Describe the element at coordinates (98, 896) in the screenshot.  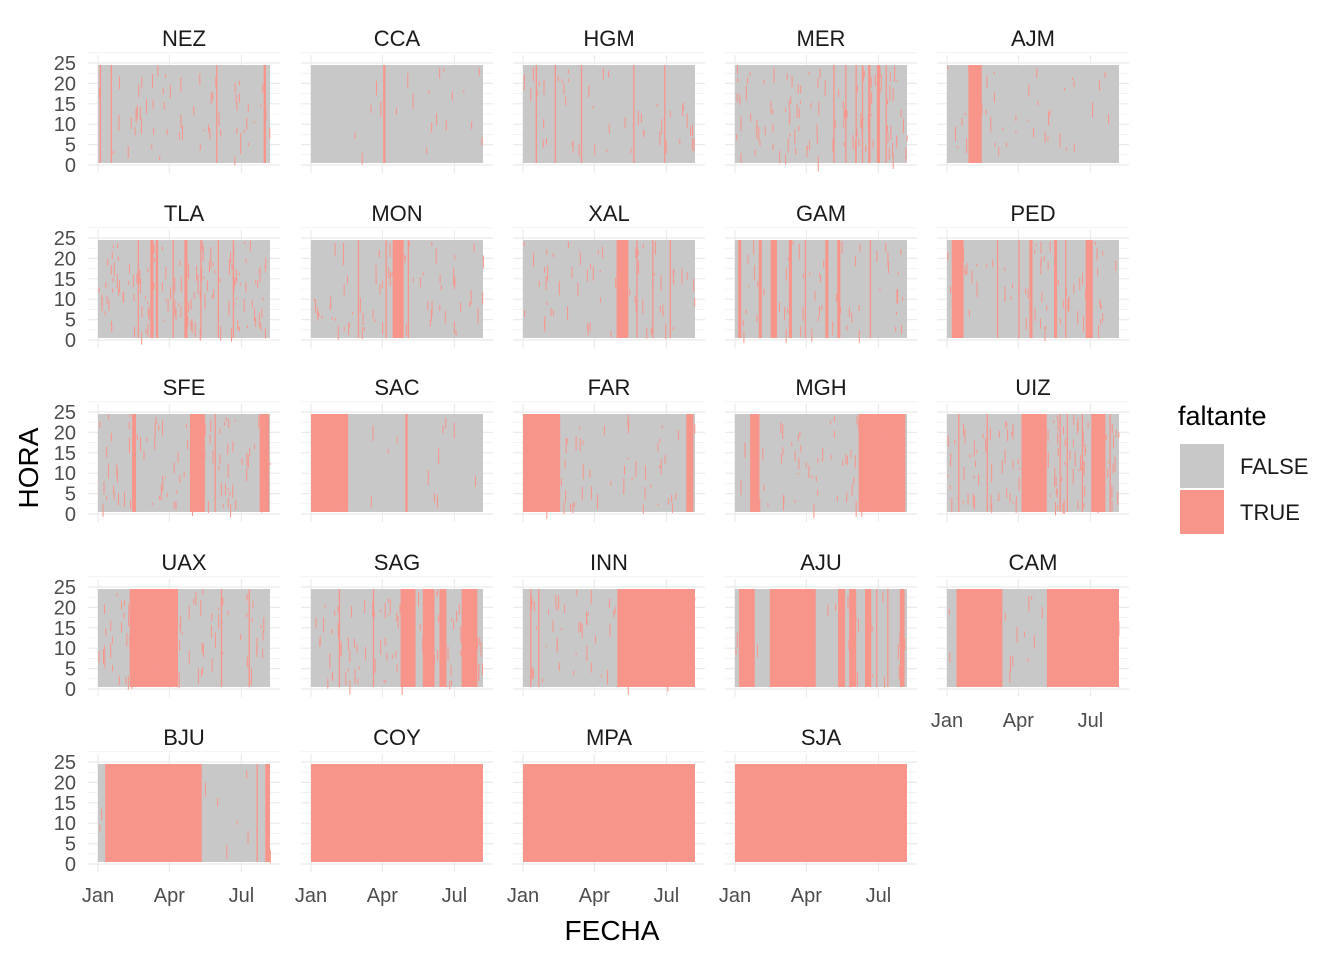
I see `x-tick-label: Jan` at that location.